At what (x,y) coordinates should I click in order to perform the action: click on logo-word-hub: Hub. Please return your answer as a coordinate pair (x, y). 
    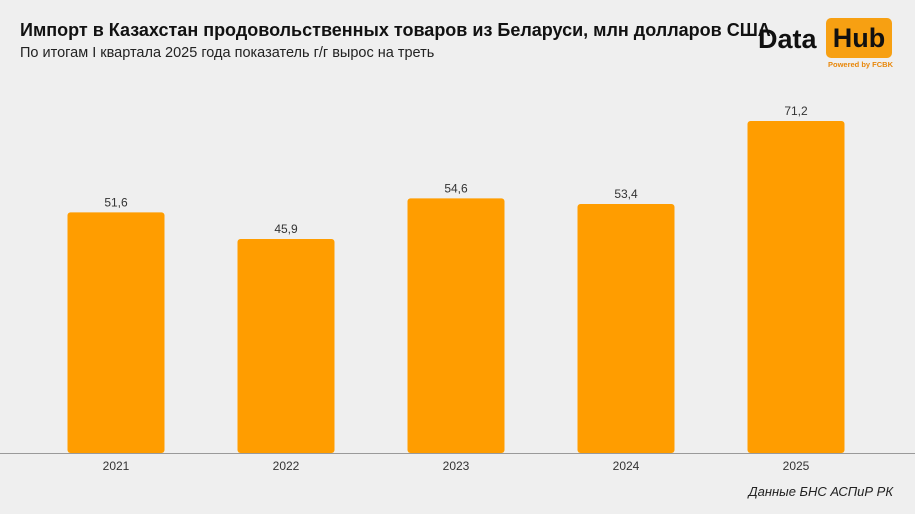
    Looking at the image, I should click on (859, 38).